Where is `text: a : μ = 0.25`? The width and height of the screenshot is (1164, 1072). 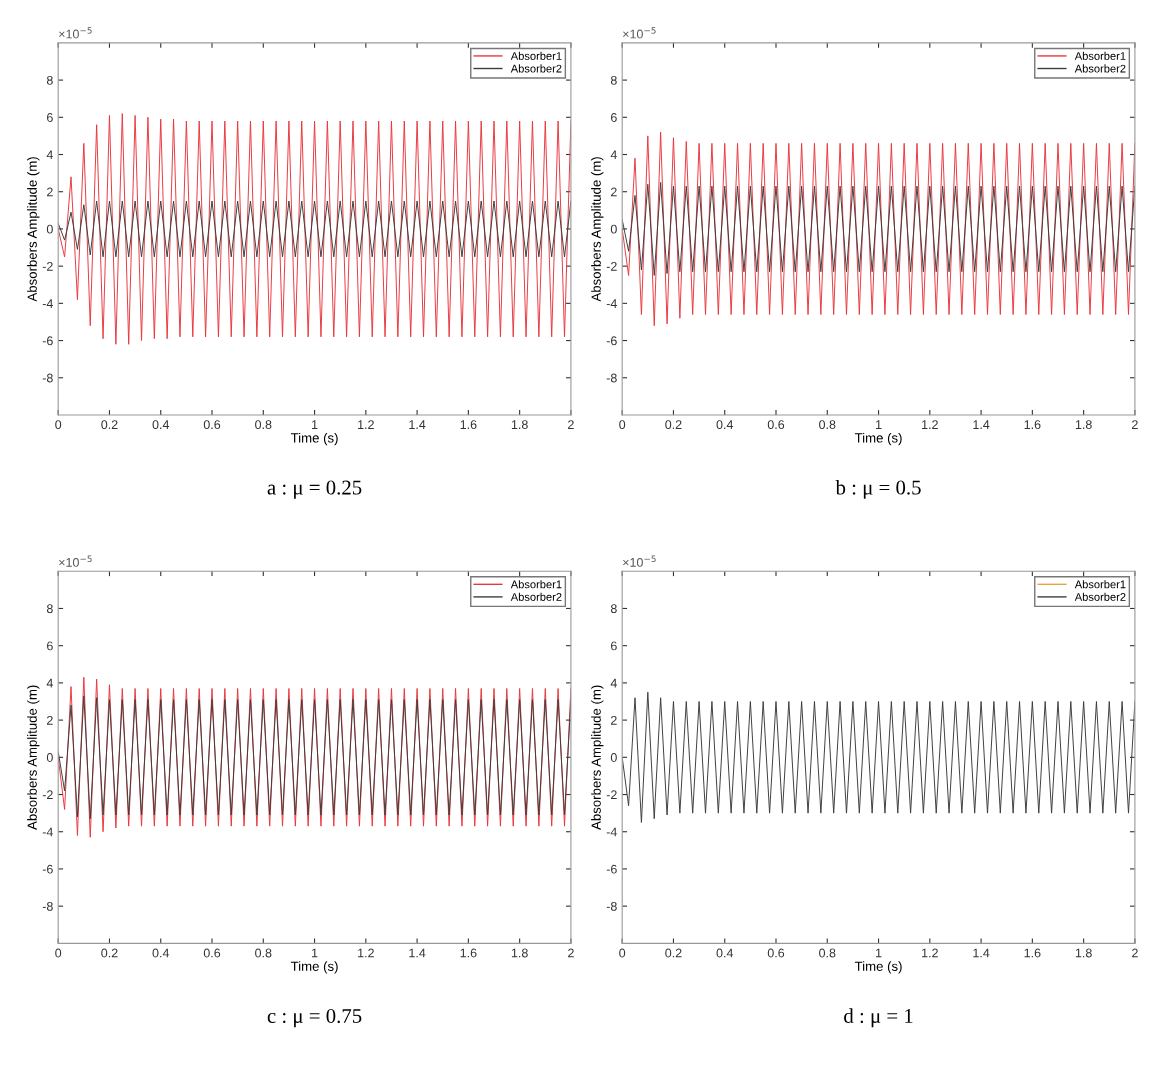 text: a : μ = 0.25 is located at coordinates (314, 489).